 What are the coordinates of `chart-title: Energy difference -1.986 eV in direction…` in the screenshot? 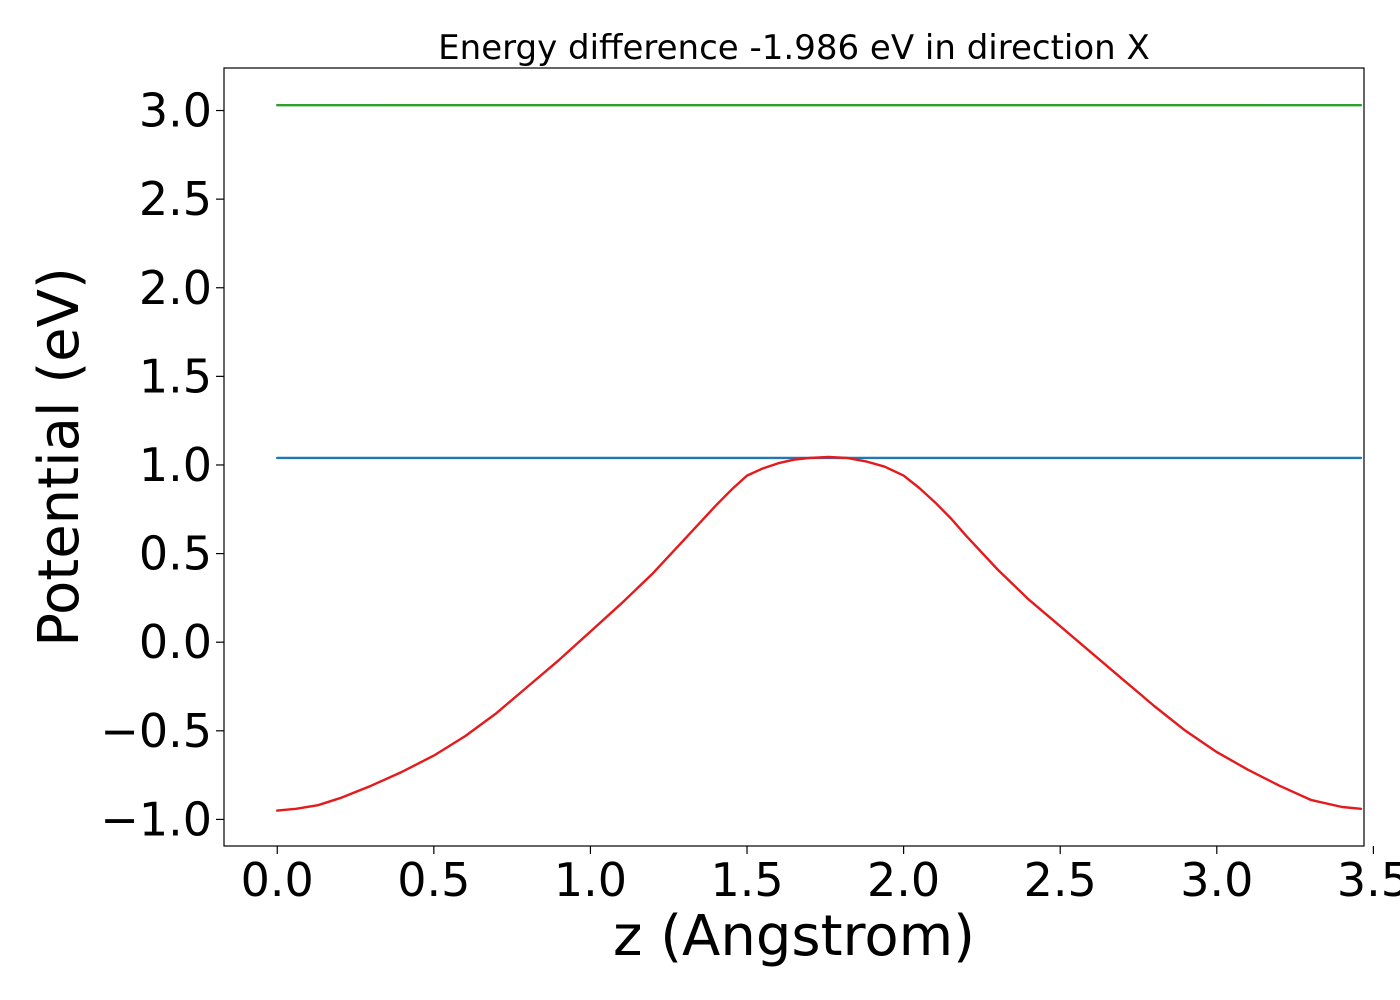 It's located at (794, 48).